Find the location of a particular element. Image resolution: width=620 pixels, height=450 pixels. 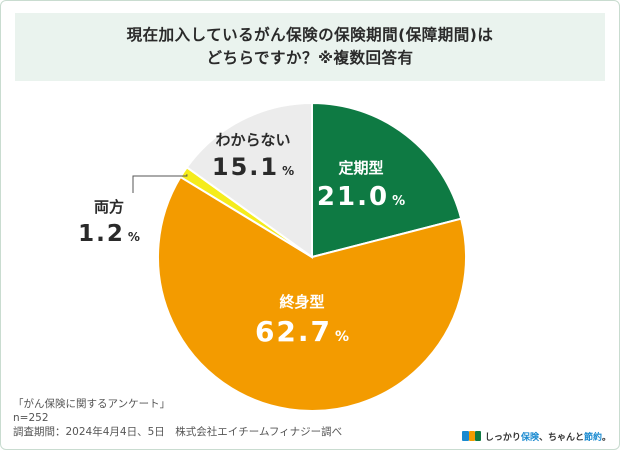

brand-text-e: 。 is located at coordinates (606, 437).